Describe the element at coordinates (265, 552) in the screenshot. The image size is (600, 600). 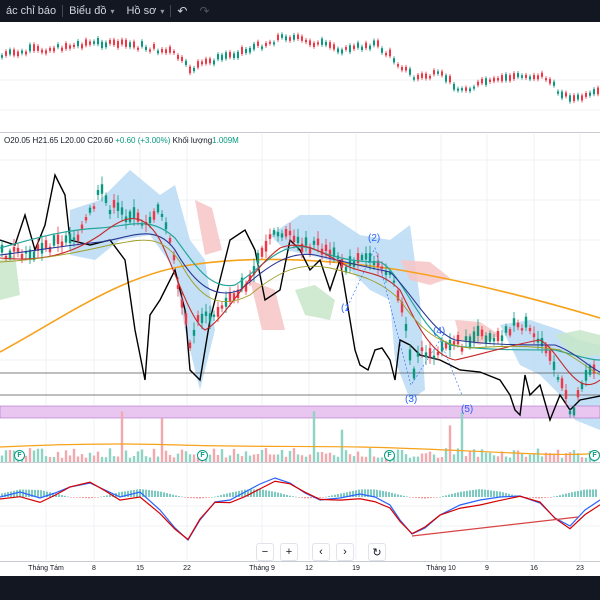
I see `zoom-out-button: −` at that location.